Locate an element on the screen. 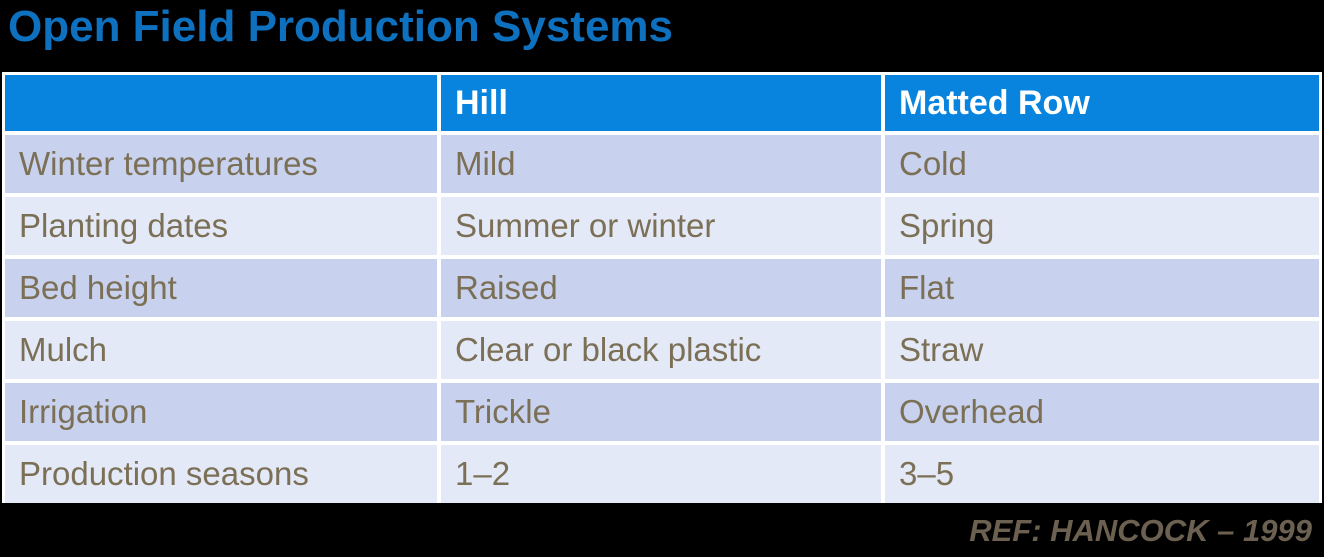 Image resolution: width=1324 pixels, height=557 pixels. header-cell-hill: Hill is located at coordinates (661, 103).